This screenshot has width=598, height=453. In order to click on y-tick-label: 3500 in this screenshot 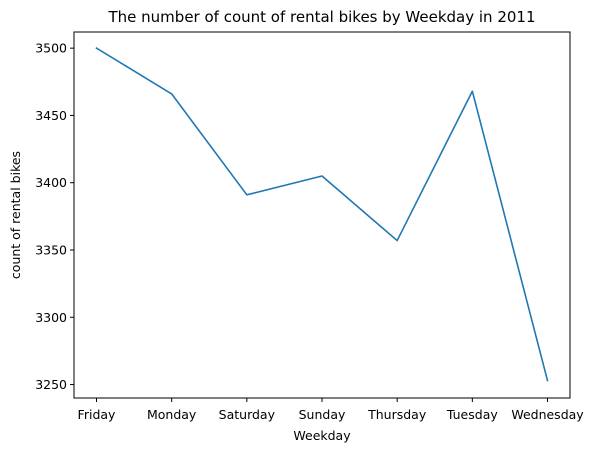, I will do `click(51, 48)`.